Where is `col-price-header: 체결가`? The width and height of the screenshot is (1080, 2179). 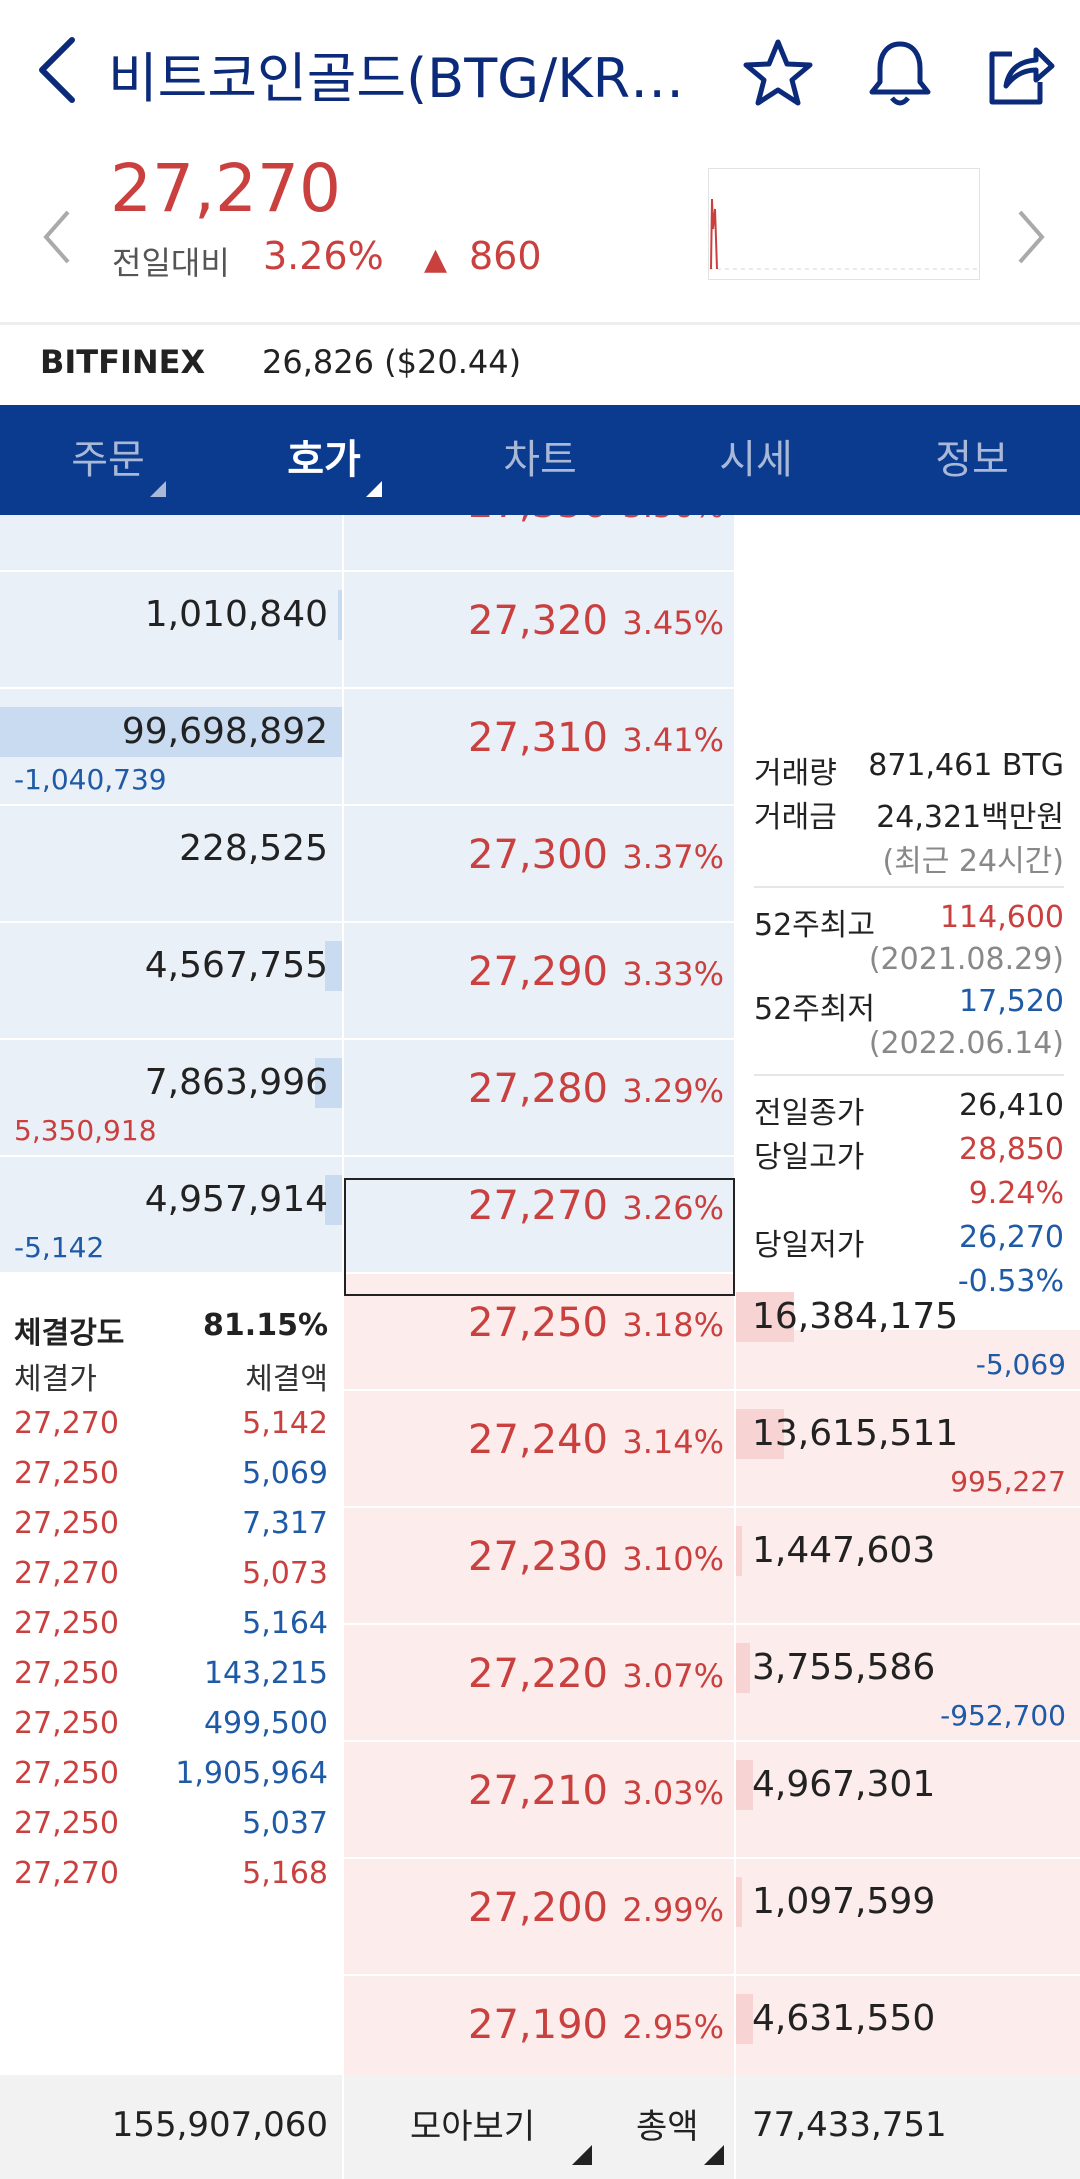
col-price-header: 체결가 is located at coordinates (55, 1379).